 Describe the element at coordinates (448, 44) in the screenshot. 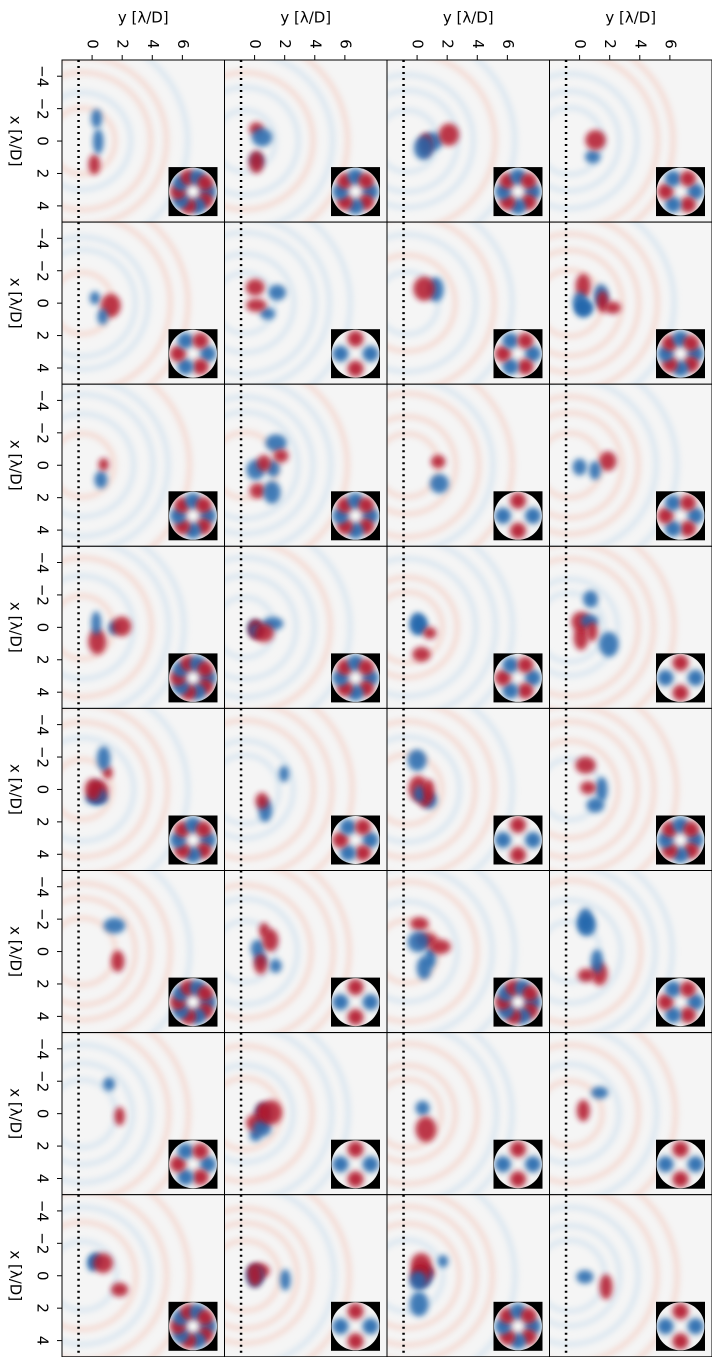

I see `x-tick-label: 2` at that location.